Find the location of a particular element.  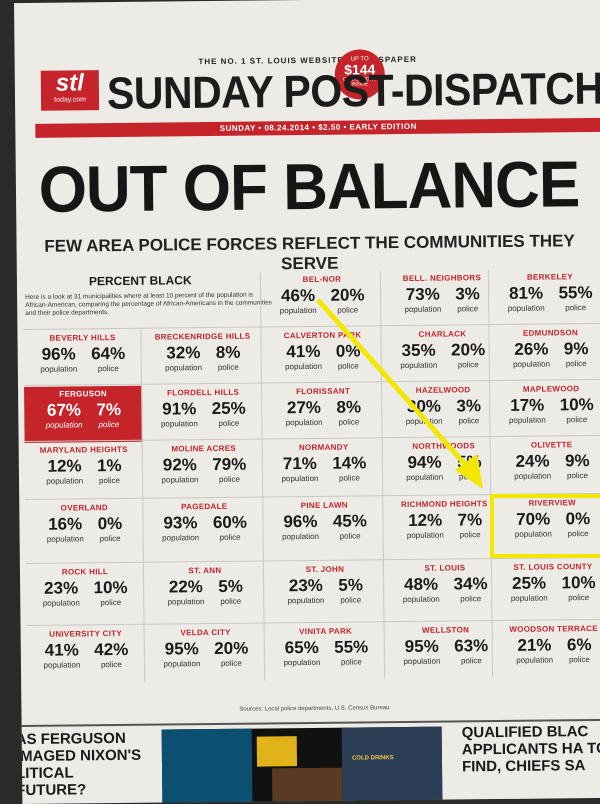

riverview-highlight-box is located at coordinates (545, 526).